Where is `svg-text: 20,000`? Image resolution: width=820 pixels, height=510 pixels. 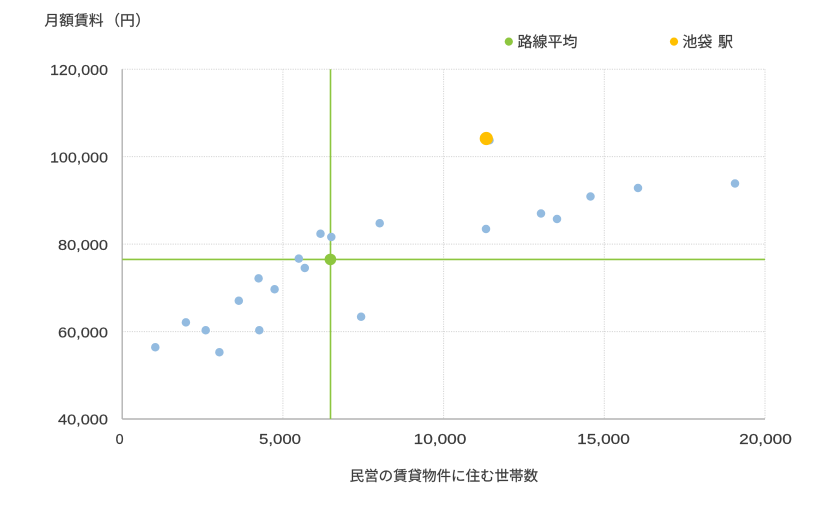 svg-text: 20,000 is located at coordinates (765, 440).